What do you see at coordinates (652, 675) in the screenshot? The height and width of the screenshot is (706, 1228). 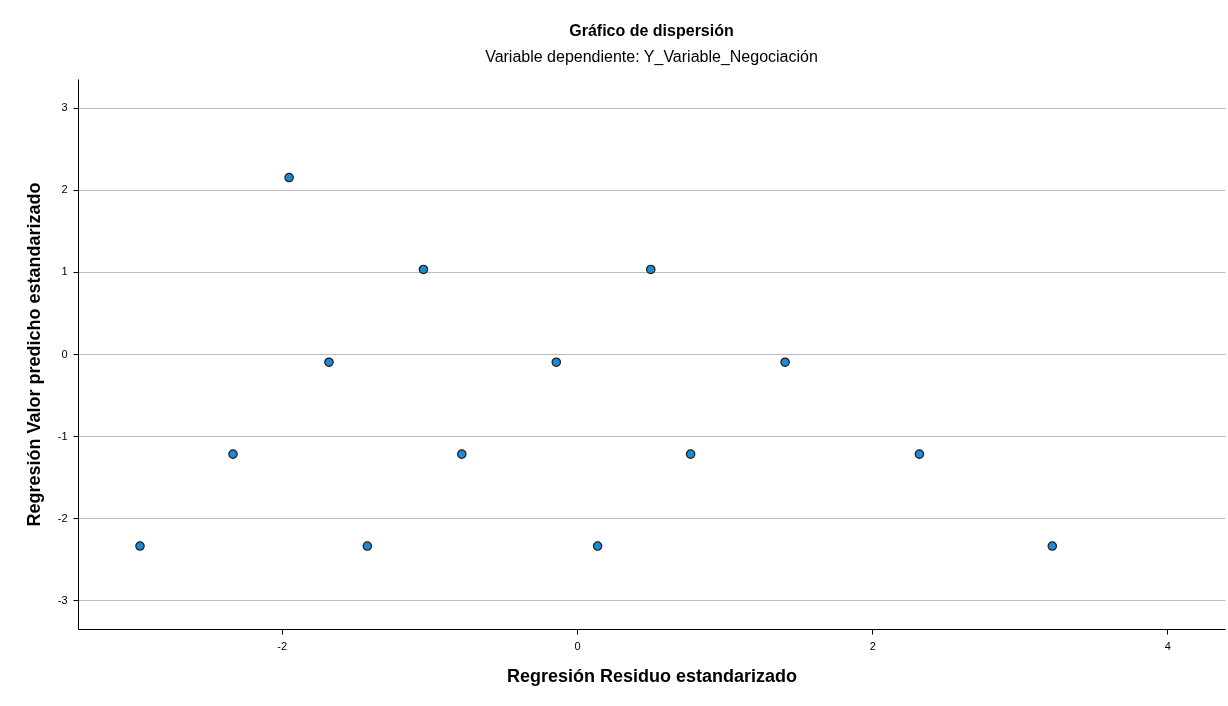 I see `x-axis-title: Regresión Residuo estandarizado` at bounding box center [652, 675].